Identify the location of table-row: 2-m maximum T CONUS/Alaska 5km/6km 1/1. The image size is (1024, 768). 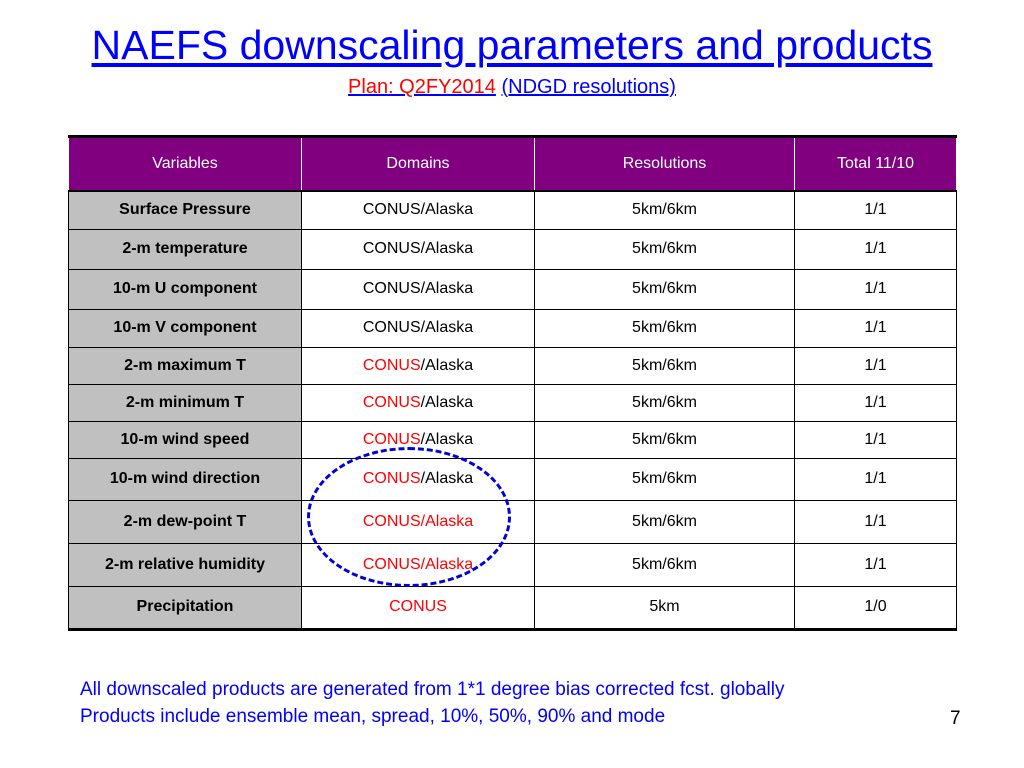
(512, 365).